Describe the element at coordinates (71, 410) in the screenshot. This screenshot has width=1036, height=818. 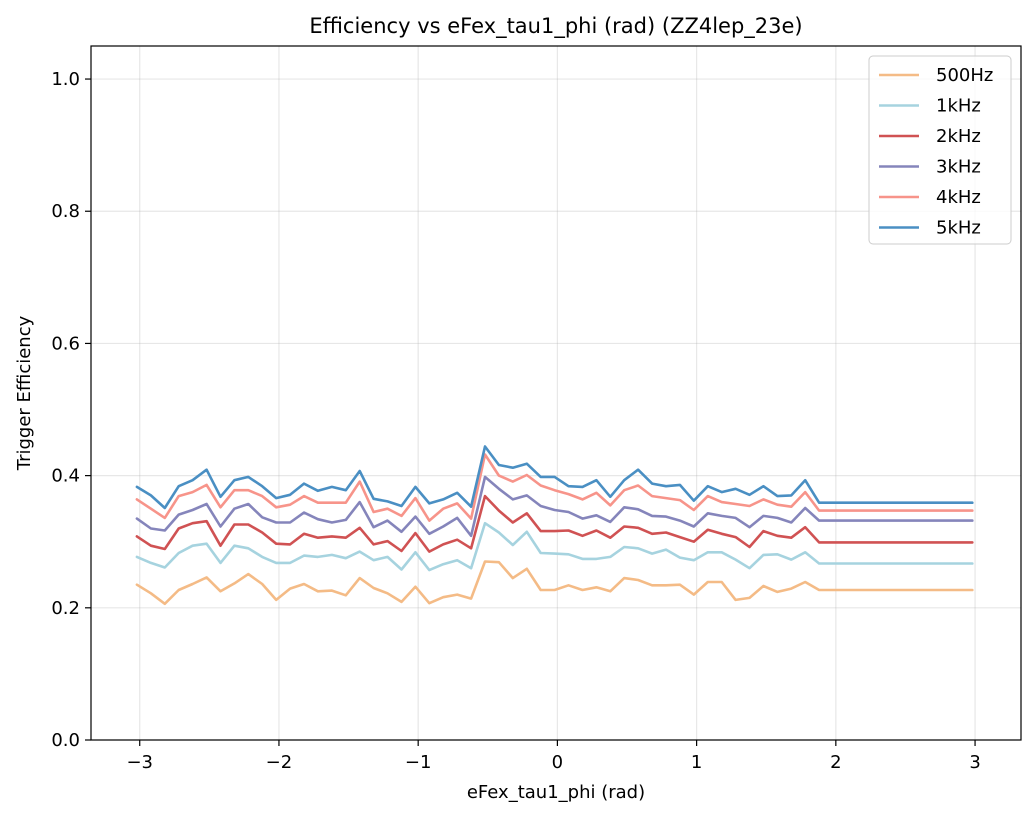
I see `y-axis: 0.0 0.2 0.4 0.6 0.8 1.0` at that location.